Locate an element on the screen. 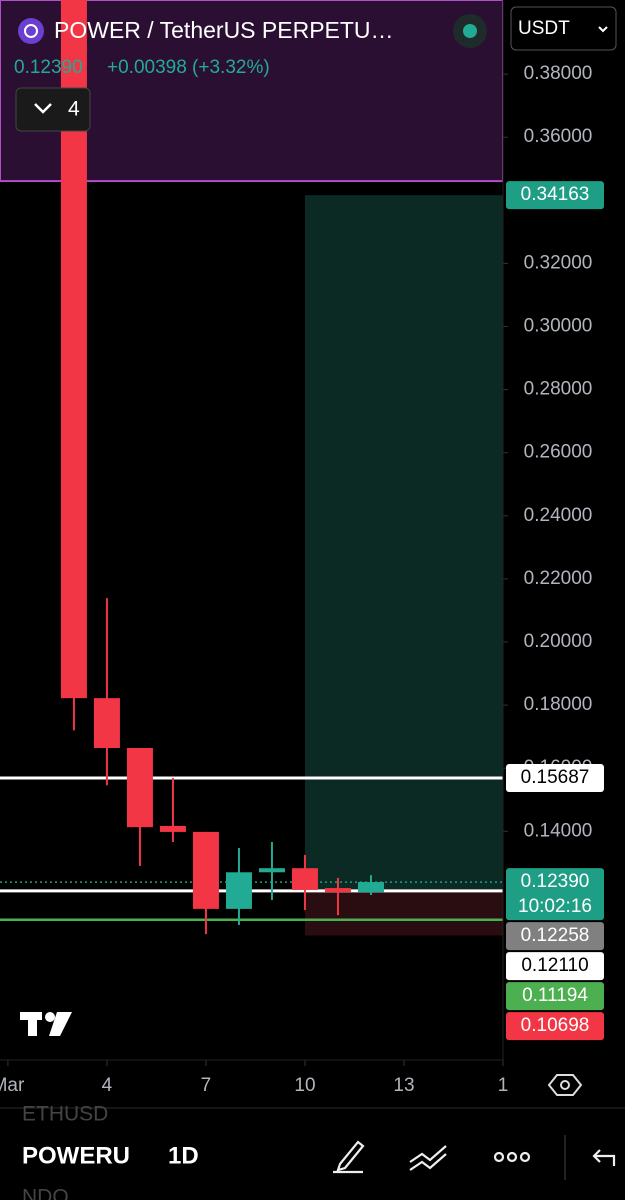 This screenshot has width=625, height=1200. tv-logo is located at coordinates (46, 1024).